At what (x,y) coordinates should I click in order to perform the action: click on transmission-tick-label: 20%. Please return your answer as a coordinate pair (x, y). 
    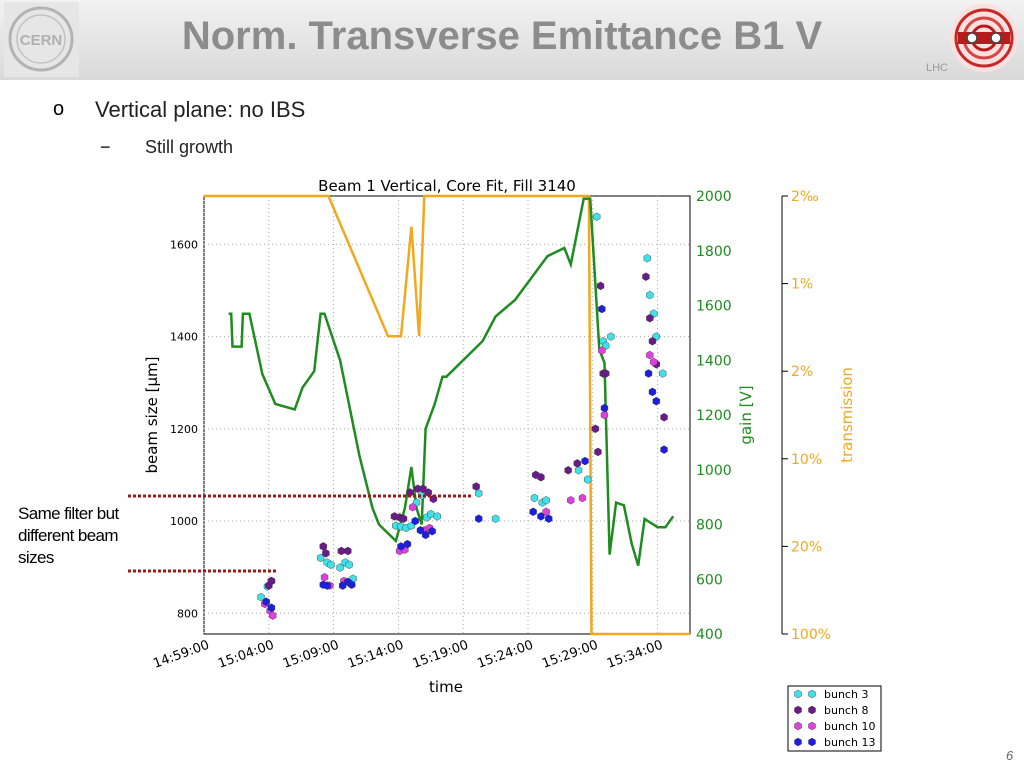
    Looking at the image, I should click on (806, 547).